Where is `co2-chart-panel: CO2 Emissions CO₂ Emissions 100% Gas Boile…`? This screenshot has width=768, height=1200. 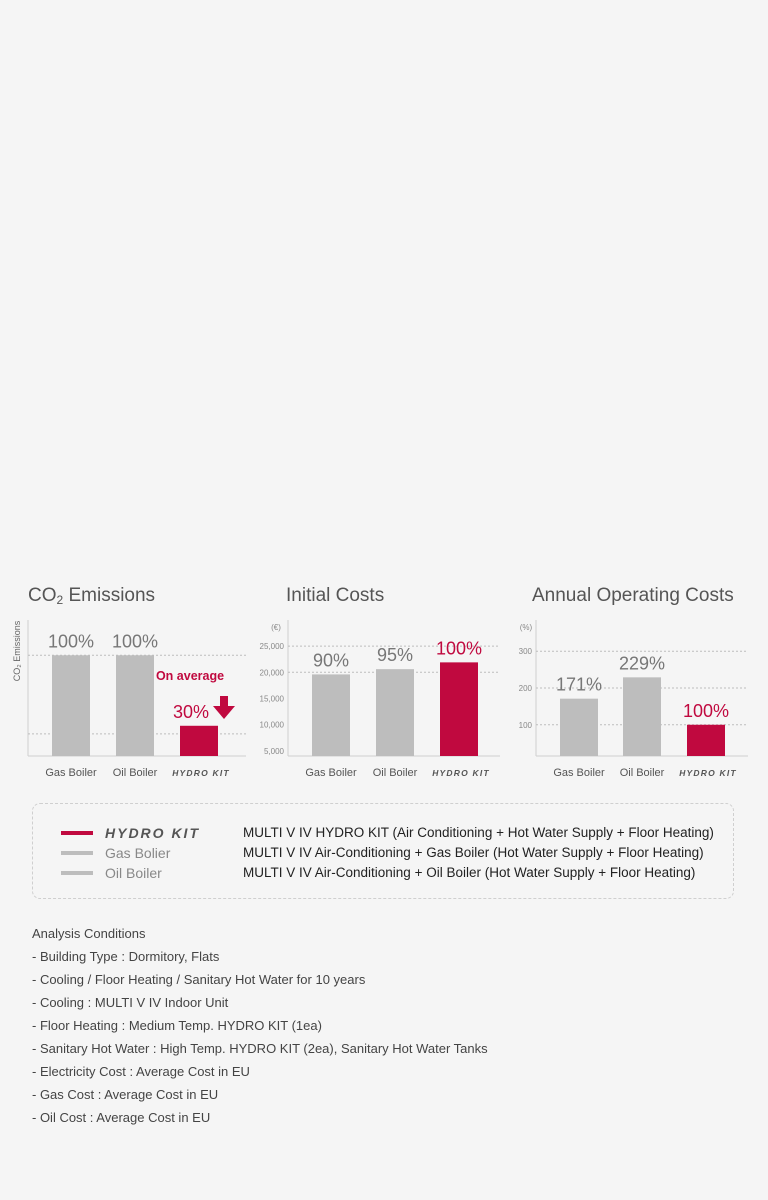 co2-chart-panel: CO2 Emissions CO₂ Emissions 100% Gas Boile… is located at coordinates (130, 685).